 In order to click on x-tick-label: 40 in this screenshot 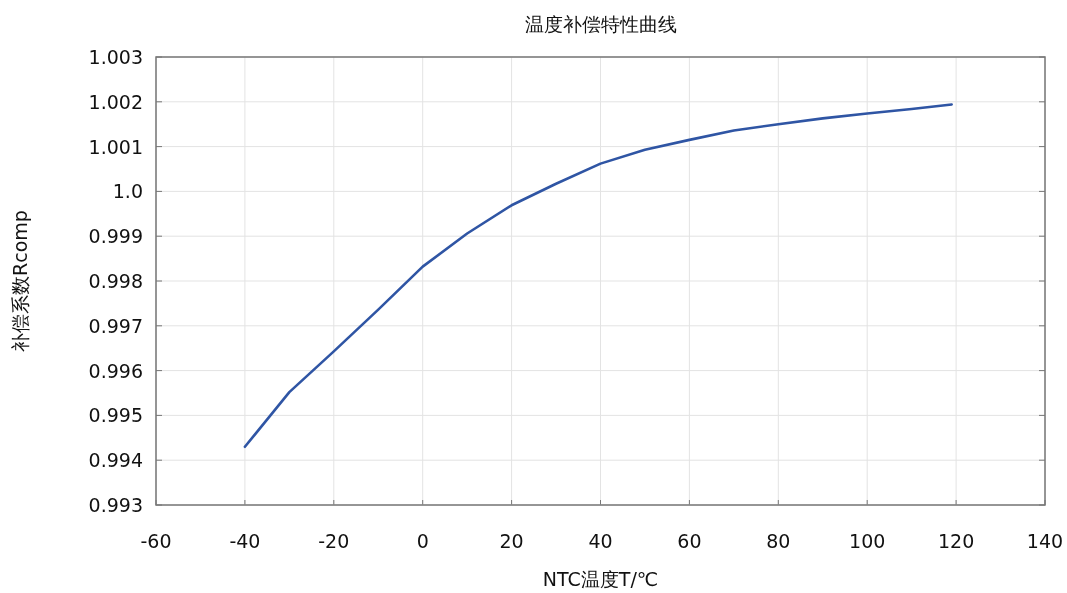, I will do `click(600, 541)`.